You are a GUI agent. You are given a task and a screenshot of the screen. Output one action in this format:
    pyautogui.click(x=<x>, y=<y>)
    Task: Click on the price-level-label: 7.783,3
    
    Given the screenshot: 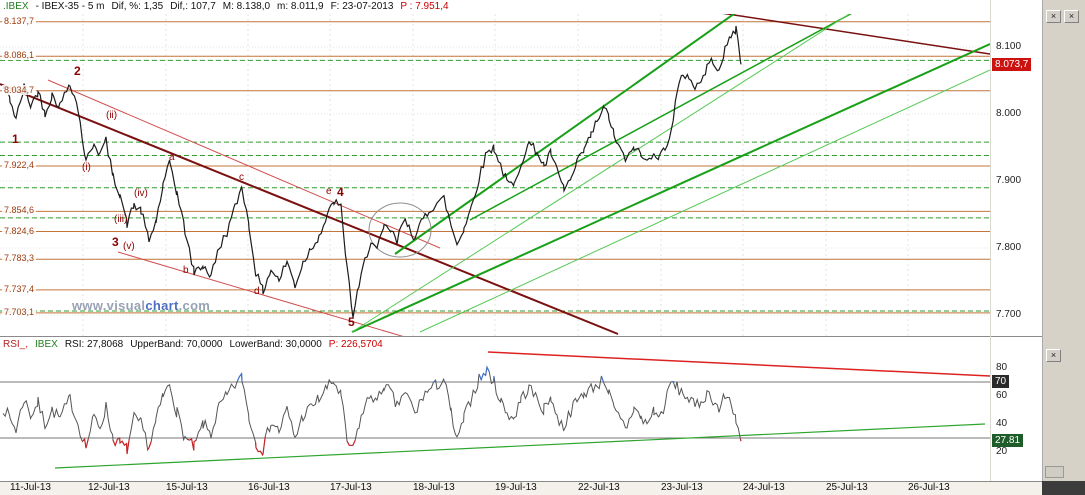 What is the action you would take?
    pyautogui.click(x=19, y=258)
    